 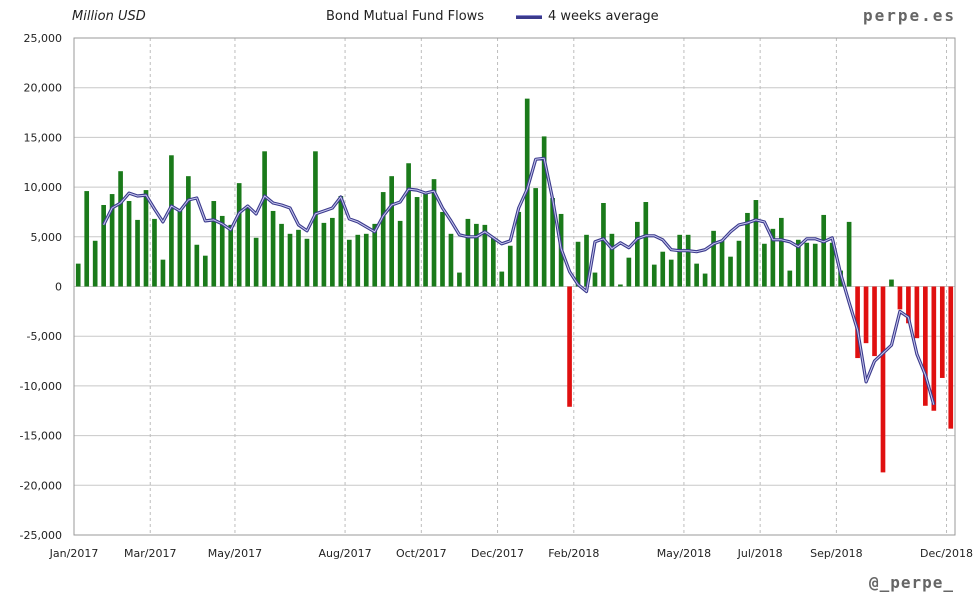 I want to click on y-tick-label: -10,000, so click(x=41, y=386).